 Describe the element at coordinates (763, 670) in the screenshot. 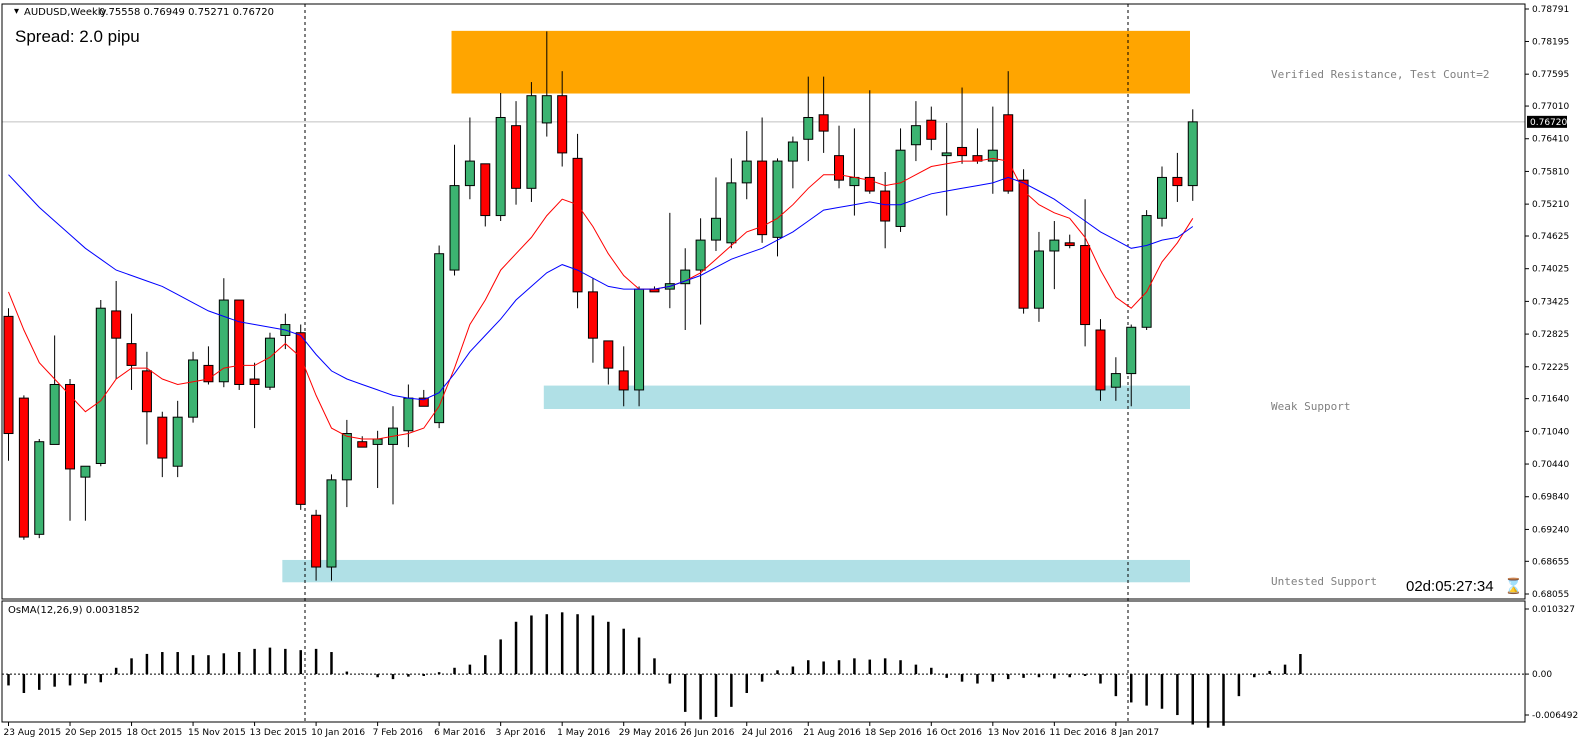

I see `osma-pane` at that location.